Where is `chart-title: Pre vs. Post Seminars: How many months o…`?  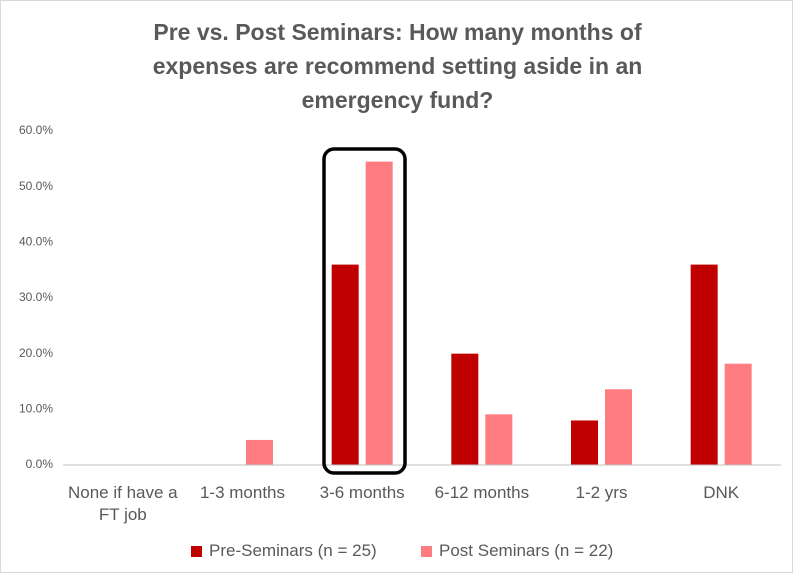 chart-title: Pre vs. Post Seminars: How many months o… is located at coordinates (397, 66).